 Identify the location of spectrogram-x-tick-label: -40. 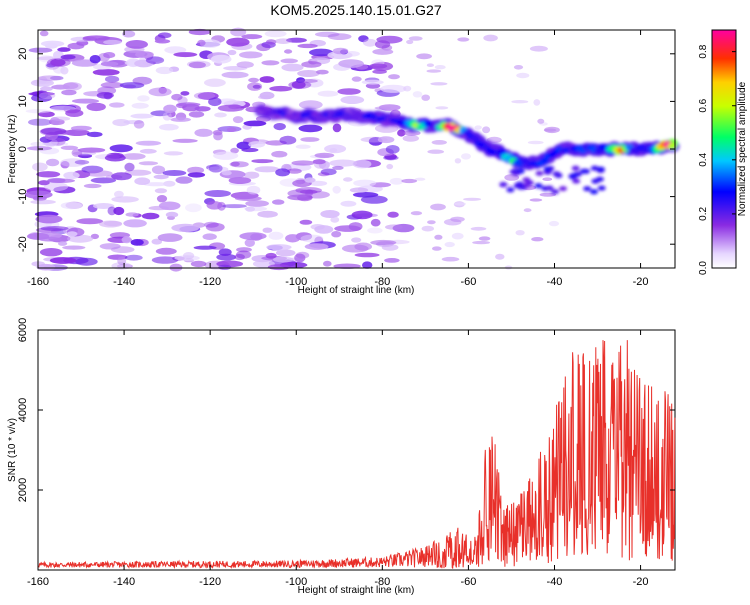
(555, 282).